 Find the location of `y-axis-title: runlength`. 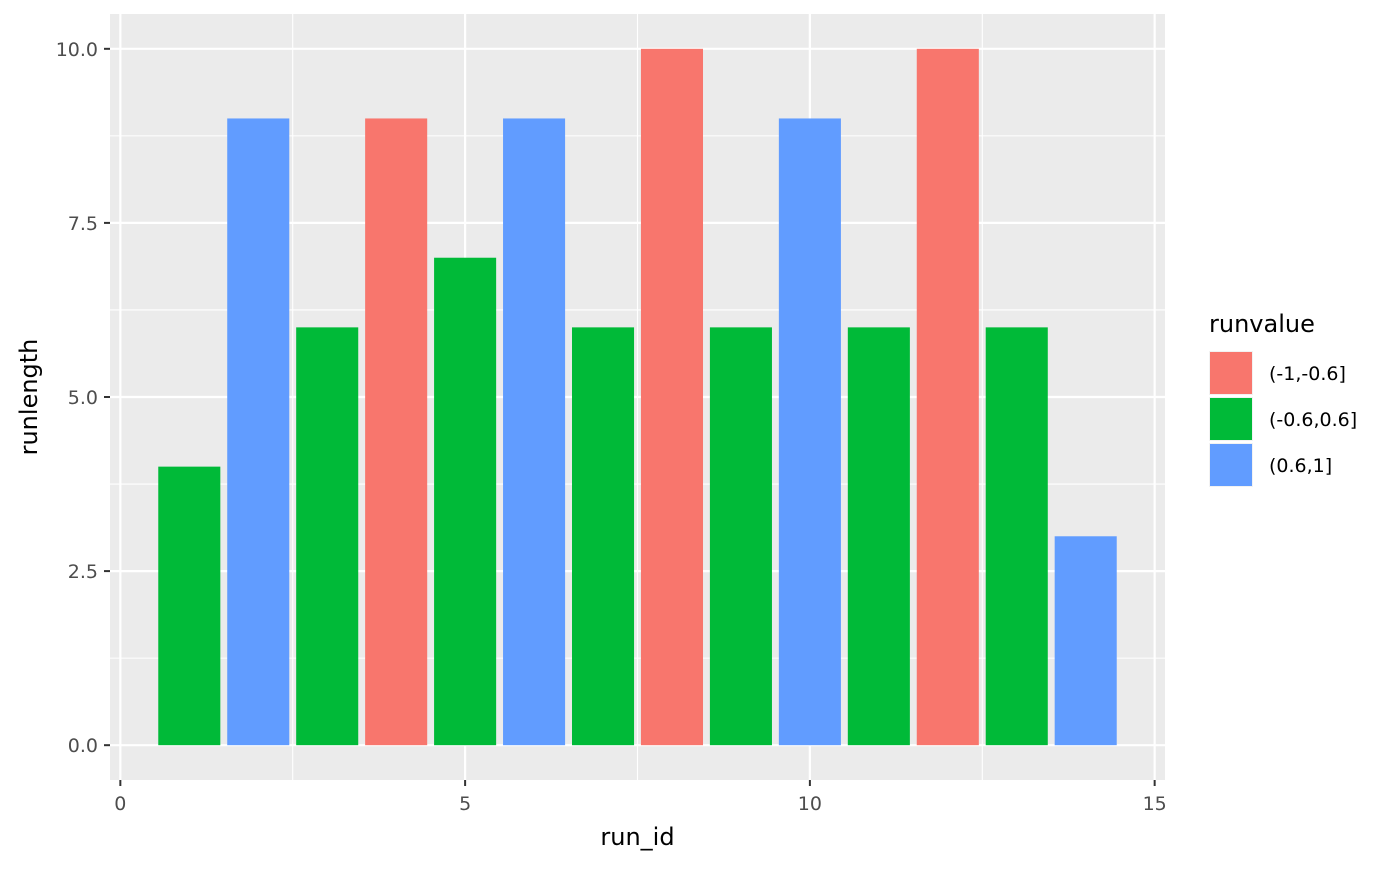

y-axis-title: runlength is located at coordinates (29, 397).